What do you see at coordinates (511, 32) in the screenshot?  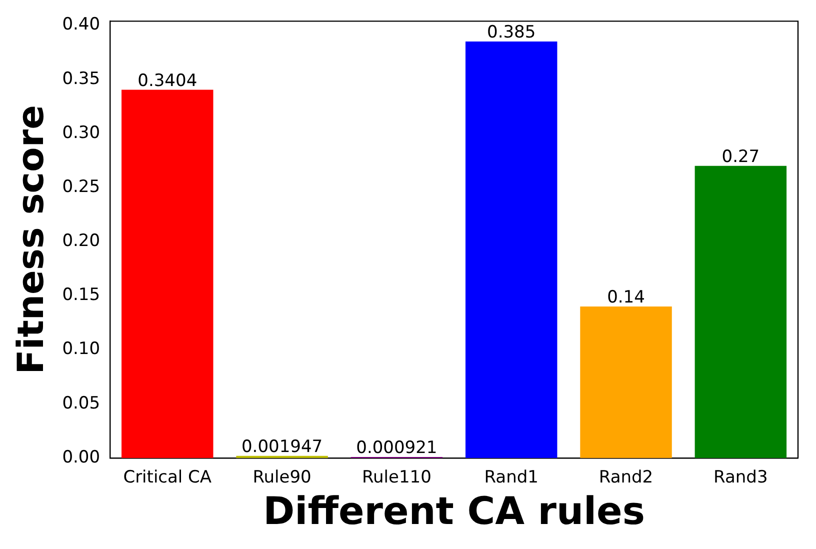 I see `data-label: 0.385` at bounding box center [511, 32].